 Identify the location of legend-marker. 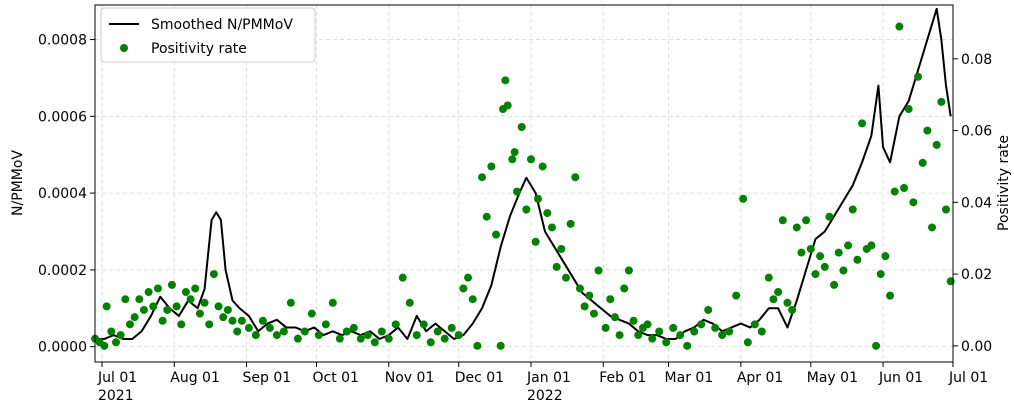
(124, 48).